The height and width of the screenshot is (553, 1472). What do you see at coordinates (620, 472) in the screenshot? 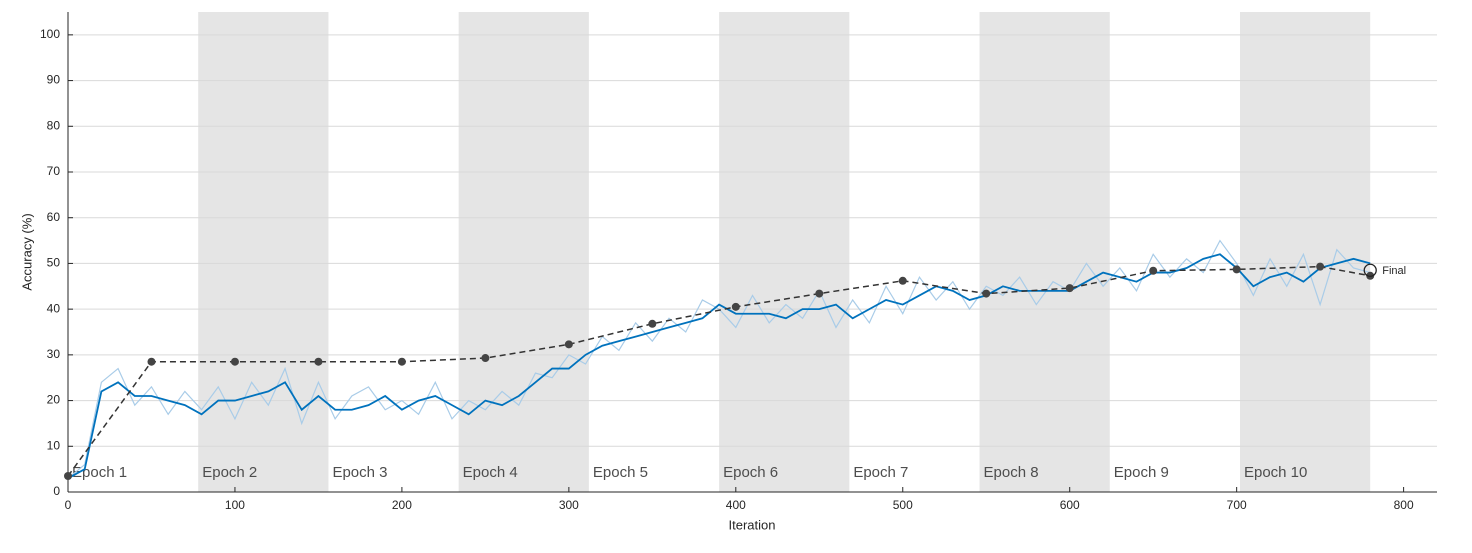
I see `epoch-label: Epoch 5` at bounding box center [620, 472].